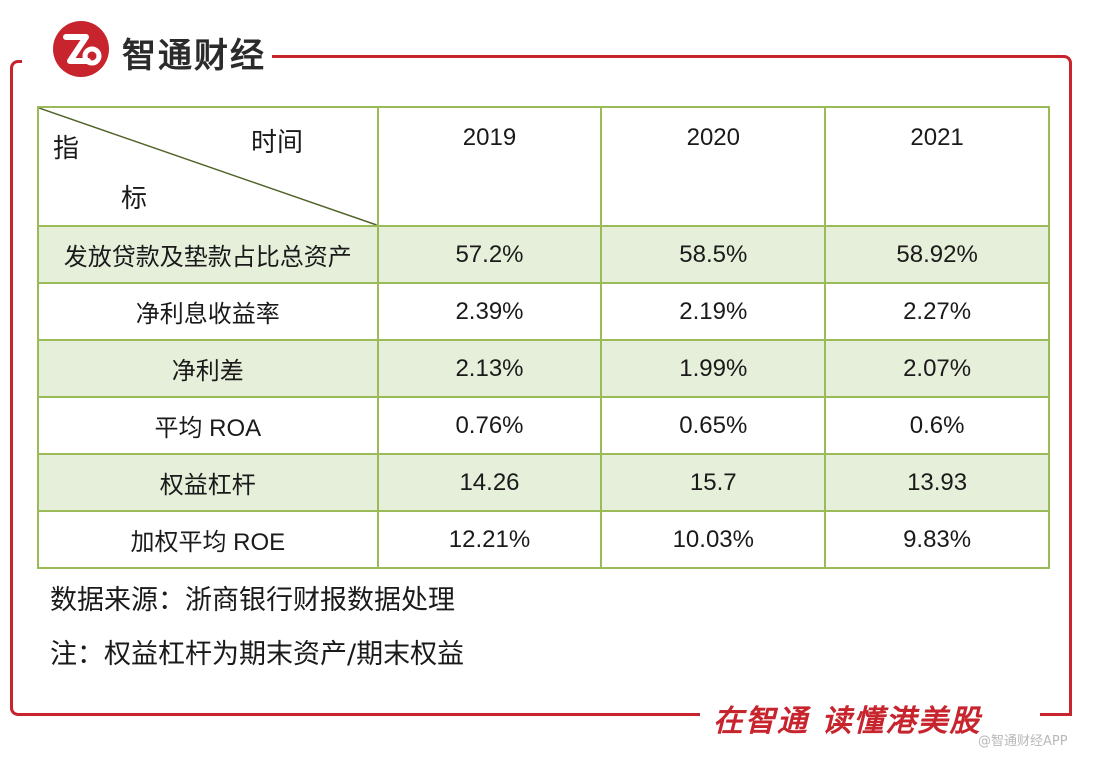  I want to click on table-cell: 14.26, so click(489, 482).